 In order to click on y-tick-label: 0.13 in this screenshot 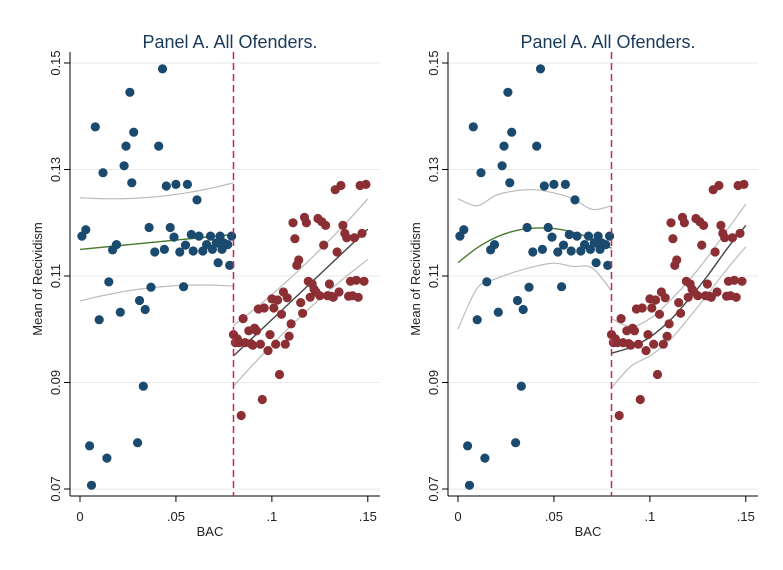, I will do `click(55, 169)`.